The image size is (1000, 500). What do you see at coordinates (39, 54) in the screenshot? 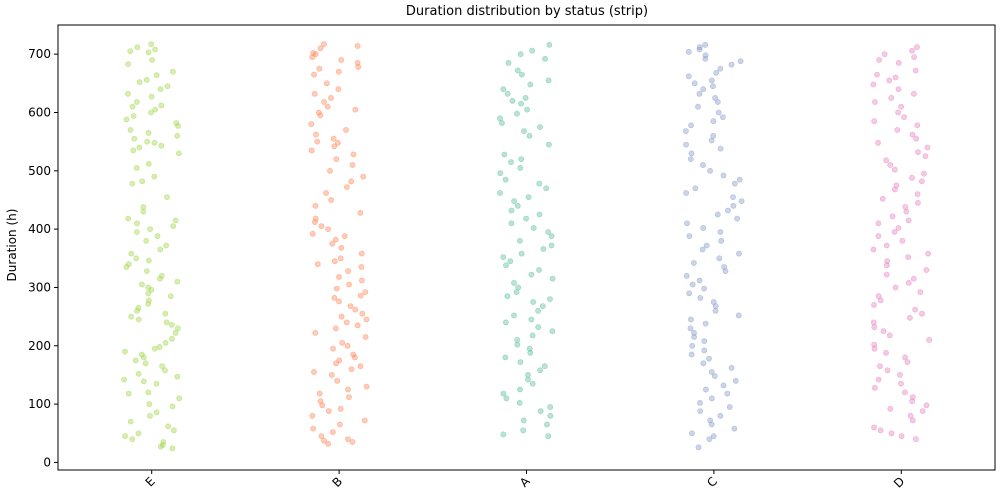
I see `y-tick-label: 700` at bounding box center [39, 54].